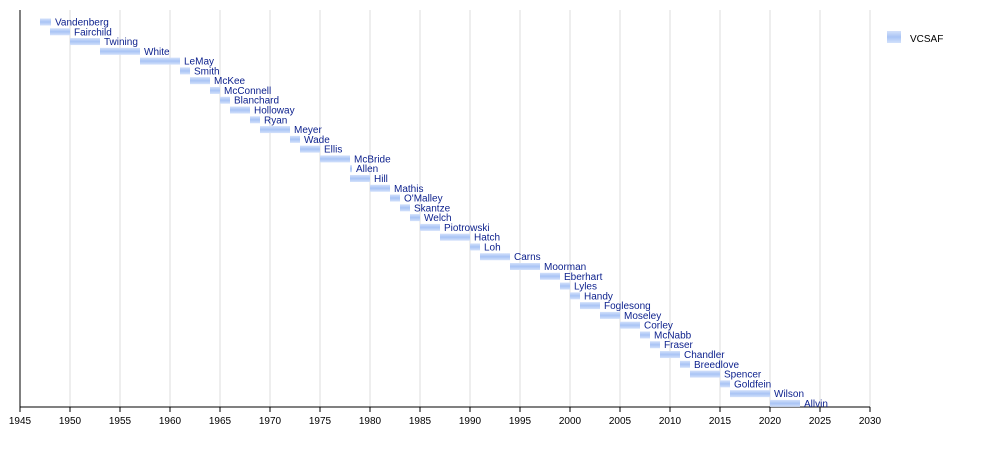  Describe the element at coordinates (157, 52) in the screenshot. I see `bar-label: White` at that location.